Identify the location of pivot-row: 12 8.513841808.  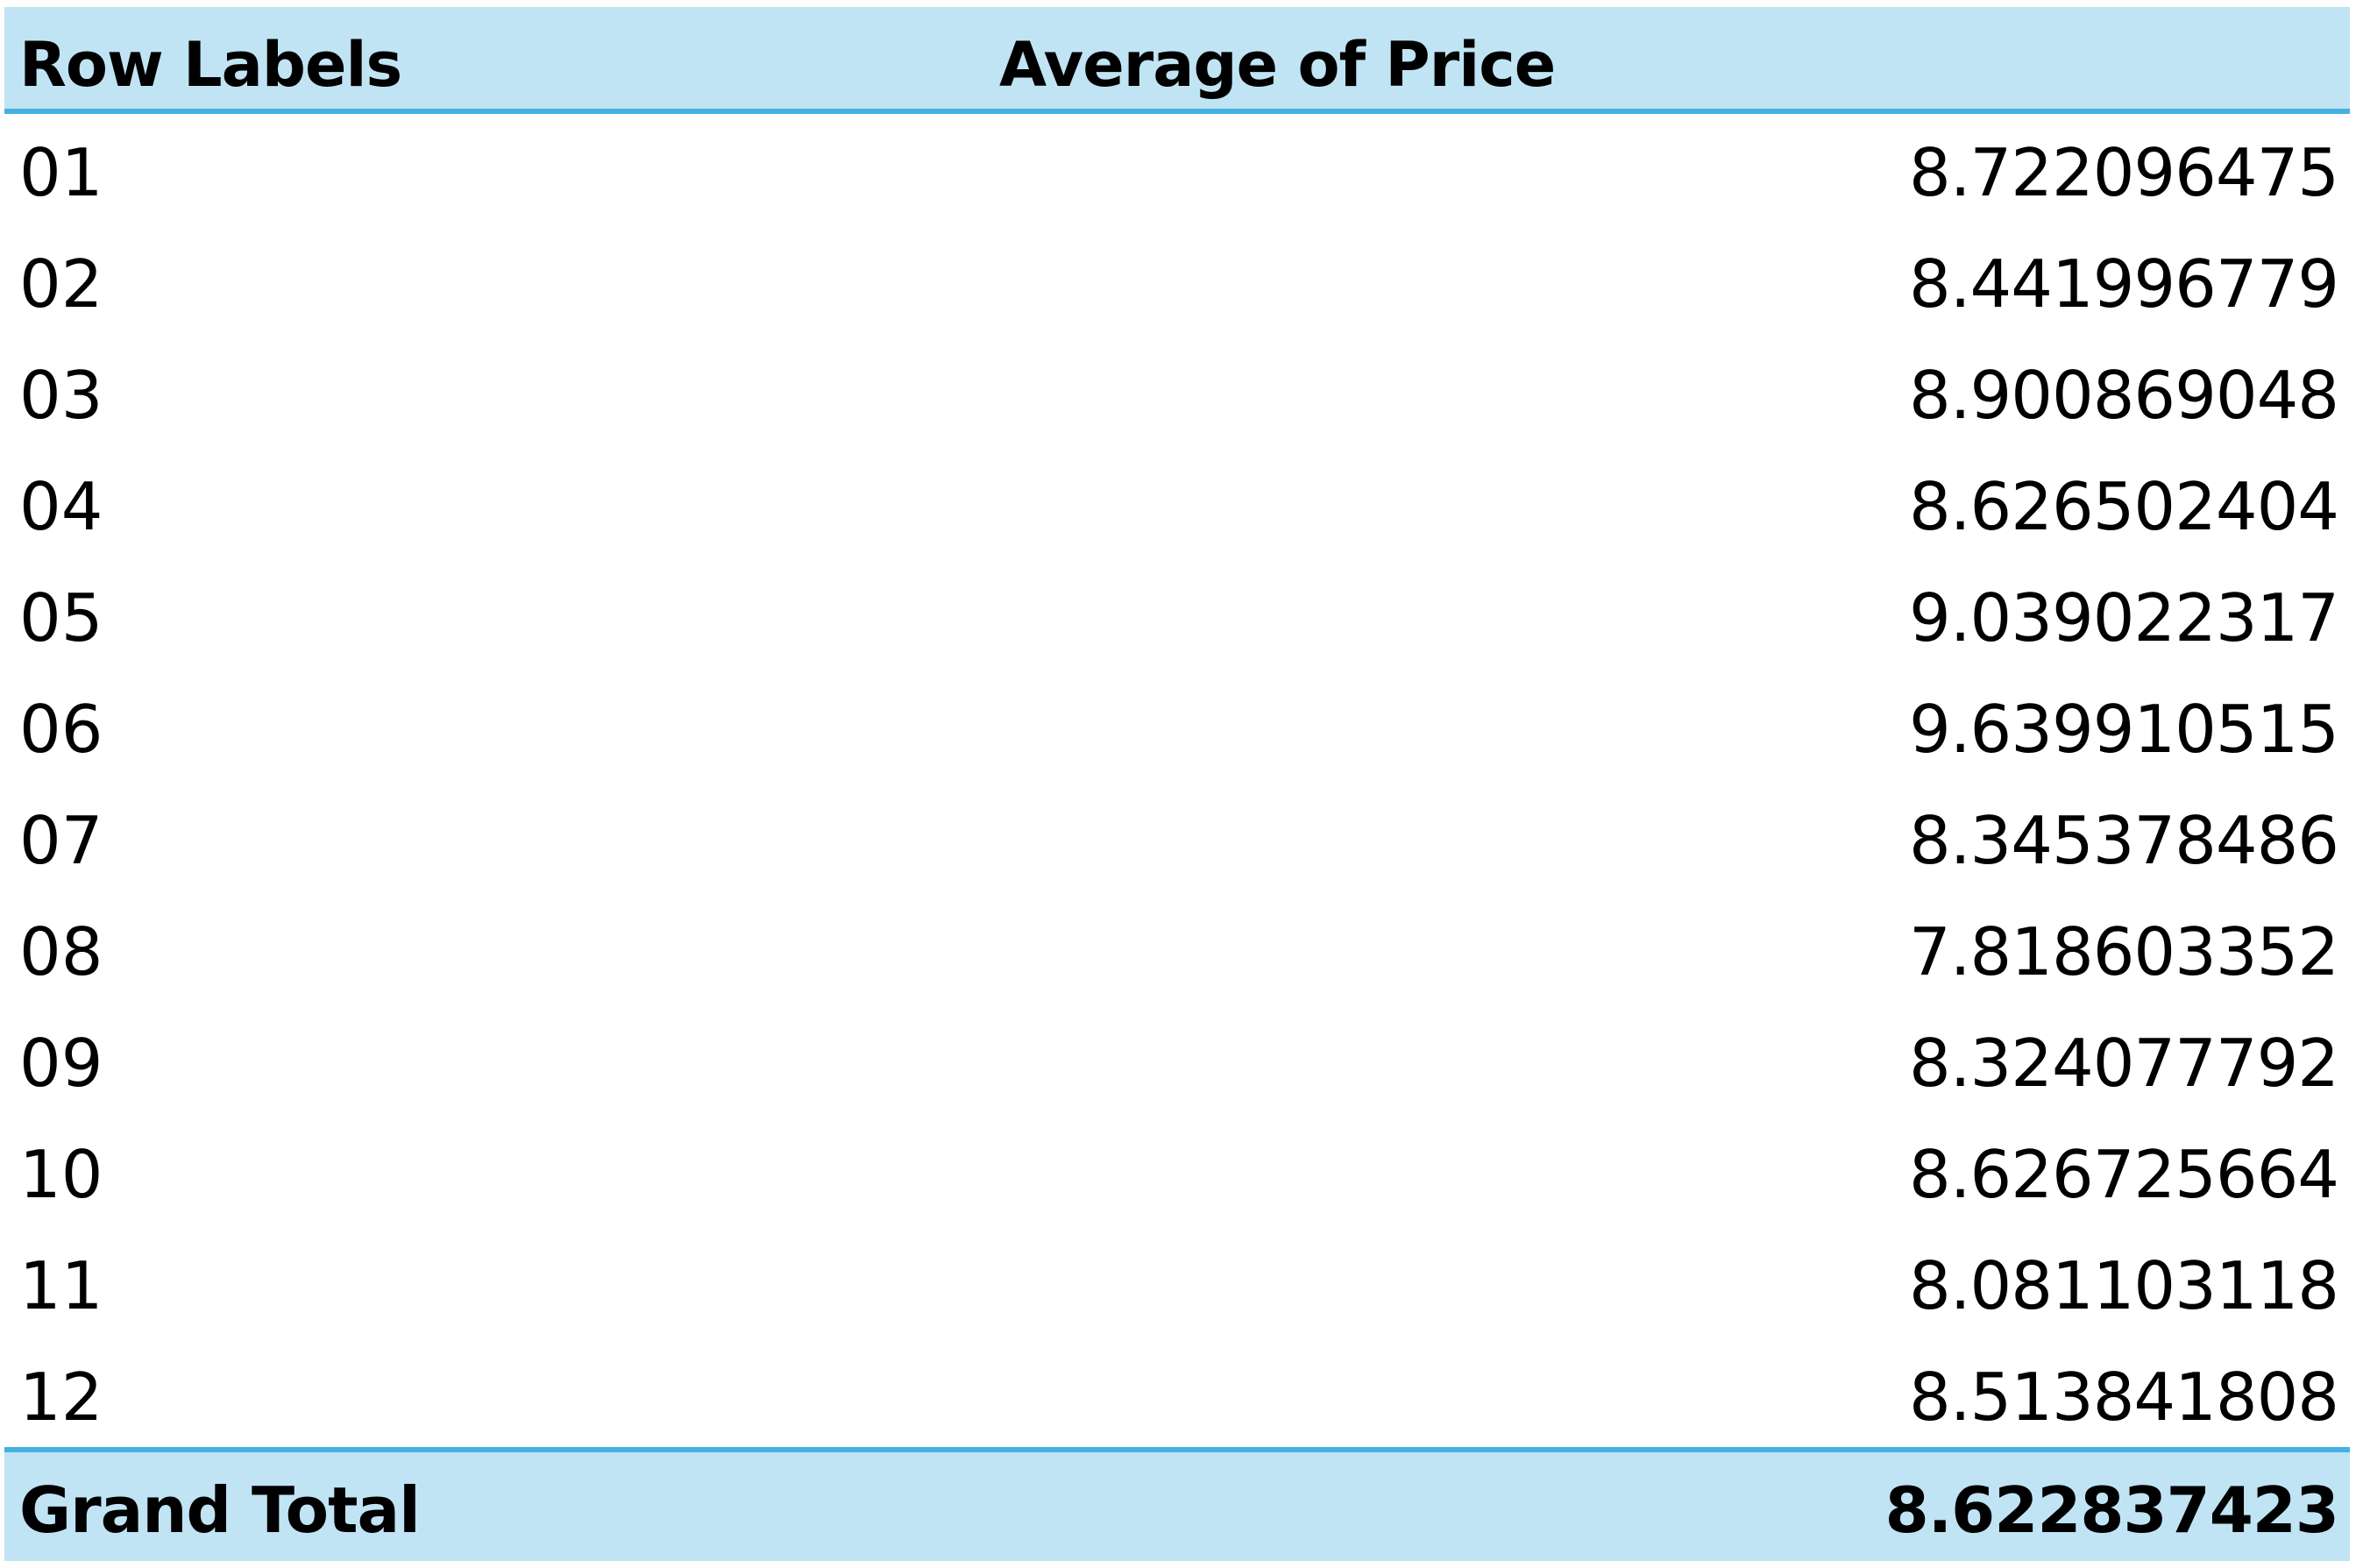
(1177, 1397).